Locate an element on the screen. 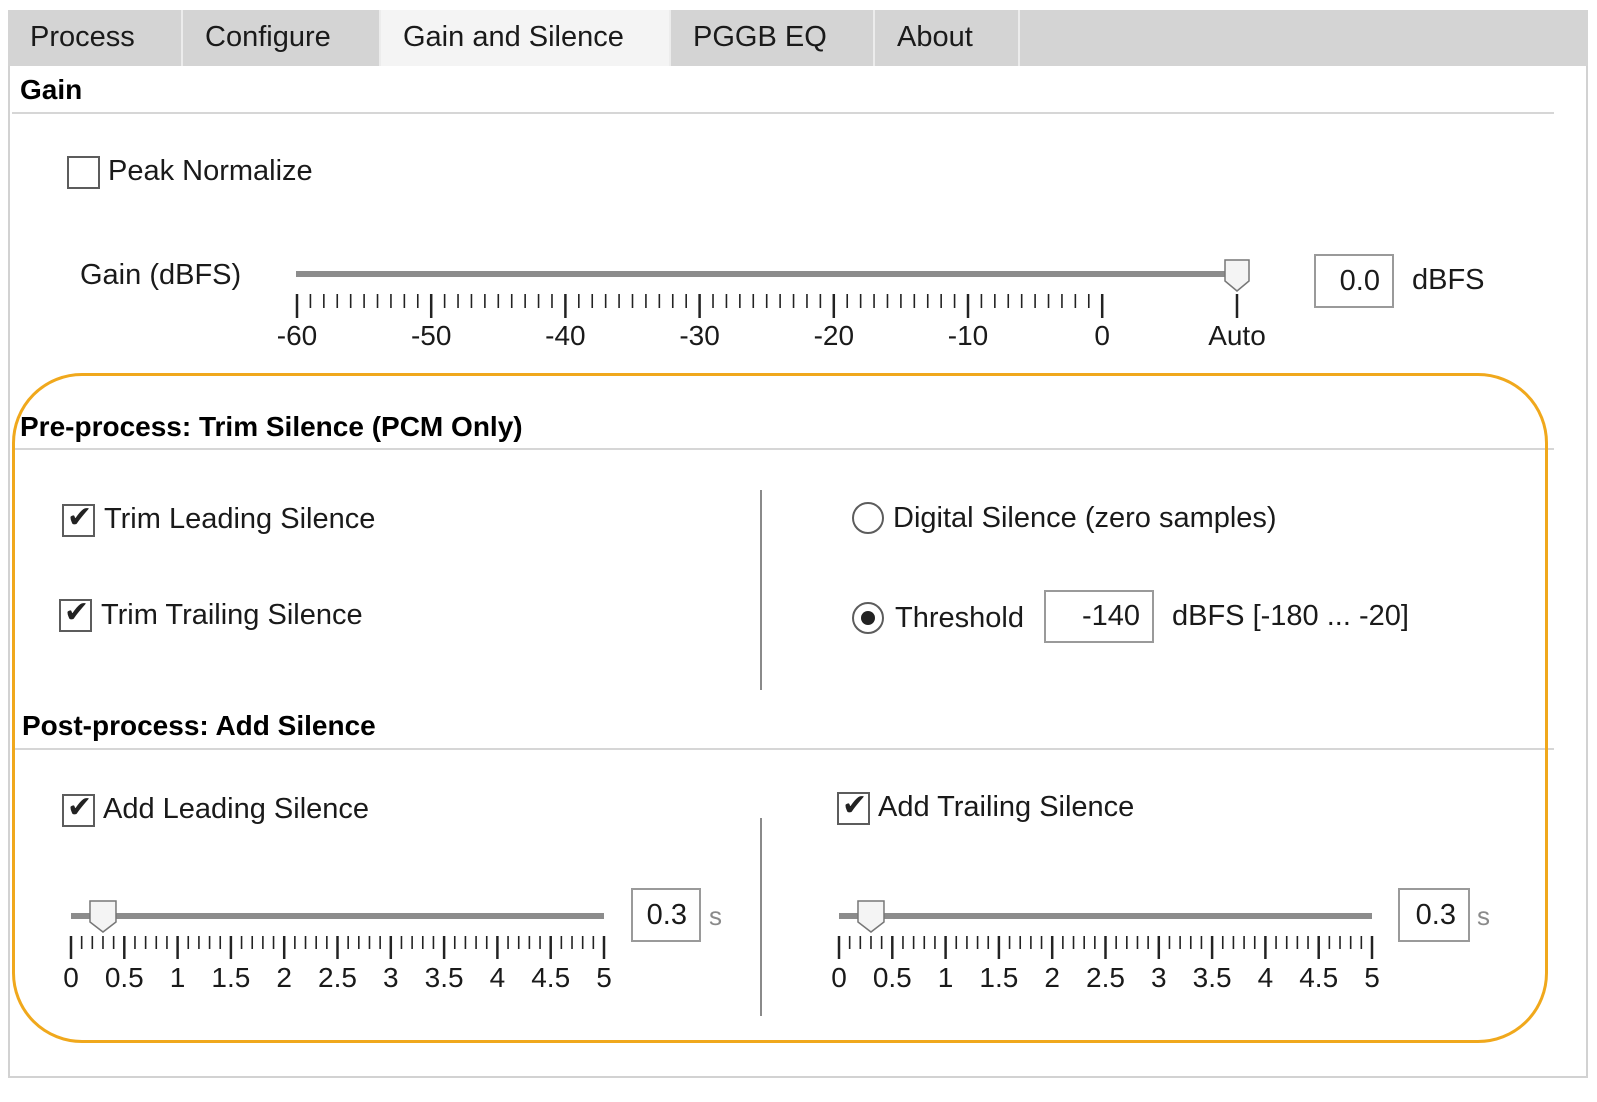  add-section-title: Post-process: Add Silence is located at coordinates (199, 725).